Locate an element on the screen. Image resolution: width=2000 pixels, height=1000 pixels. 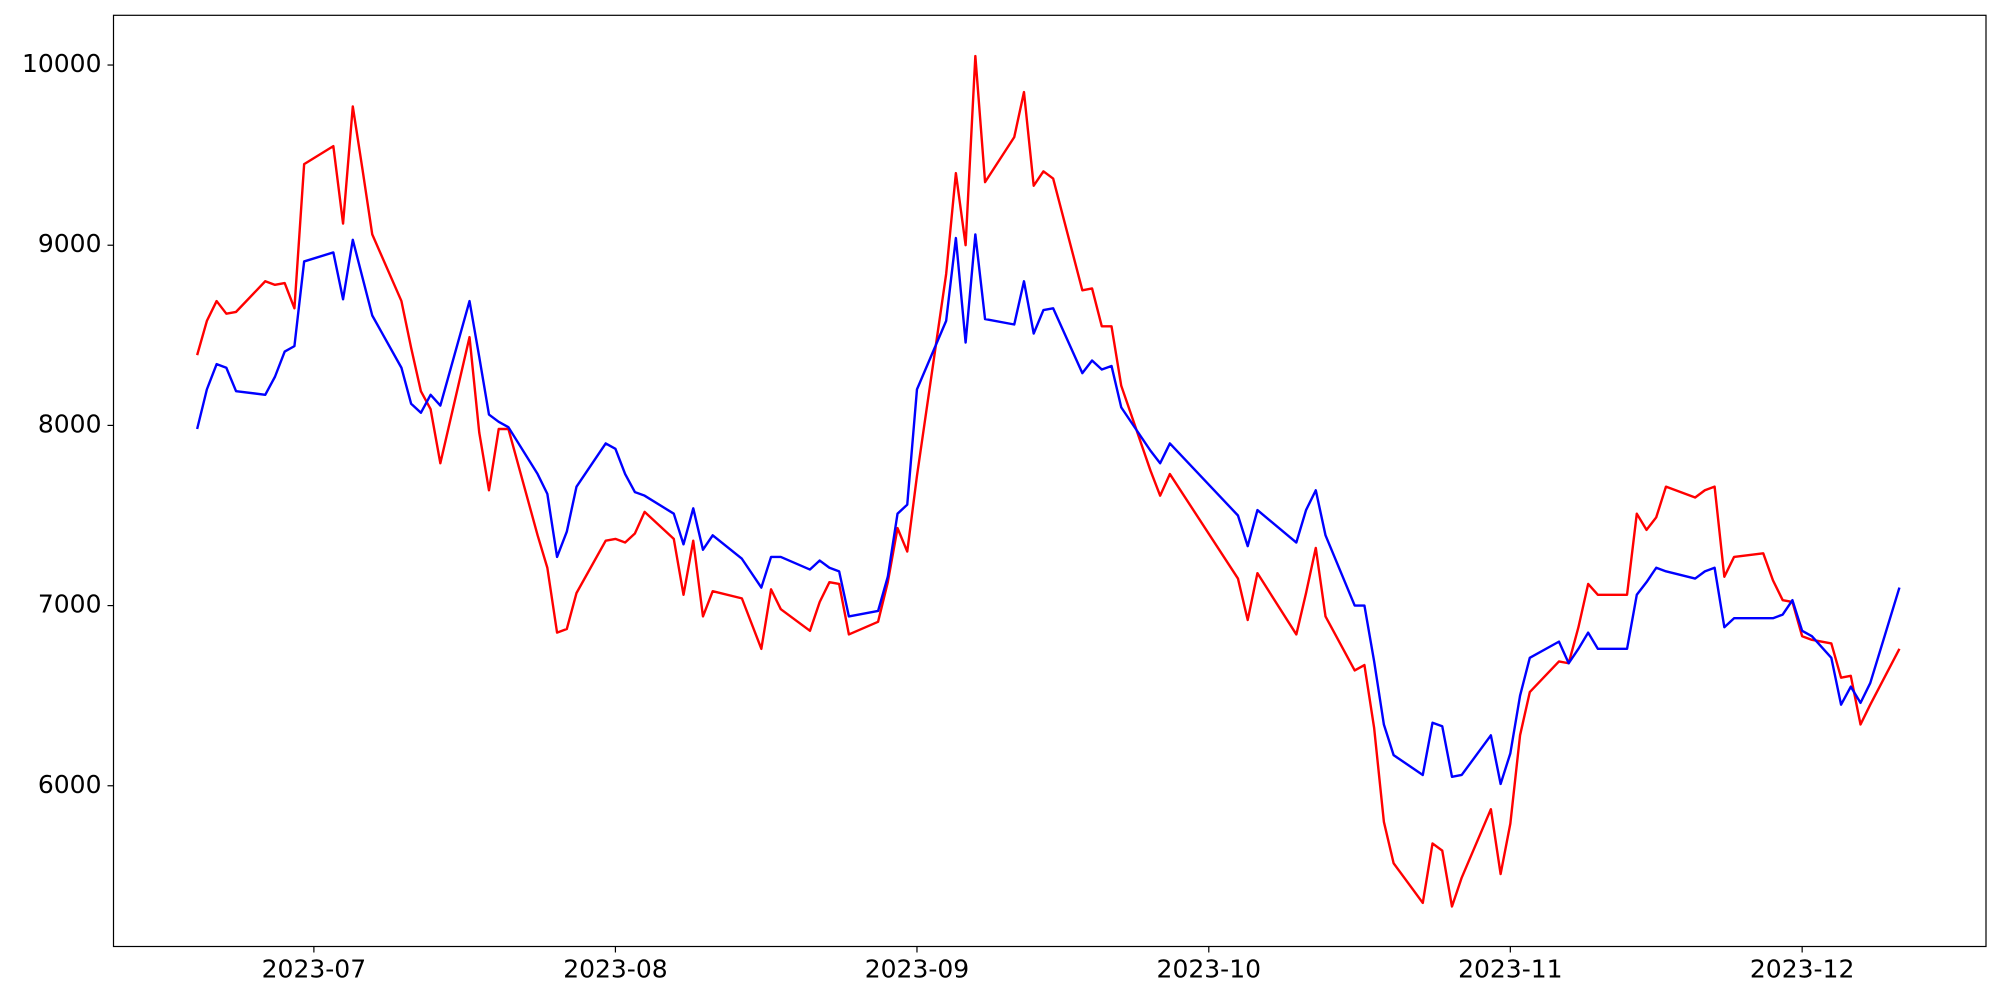
y-tick-label: 10000 is located at coordinates (62, 63).